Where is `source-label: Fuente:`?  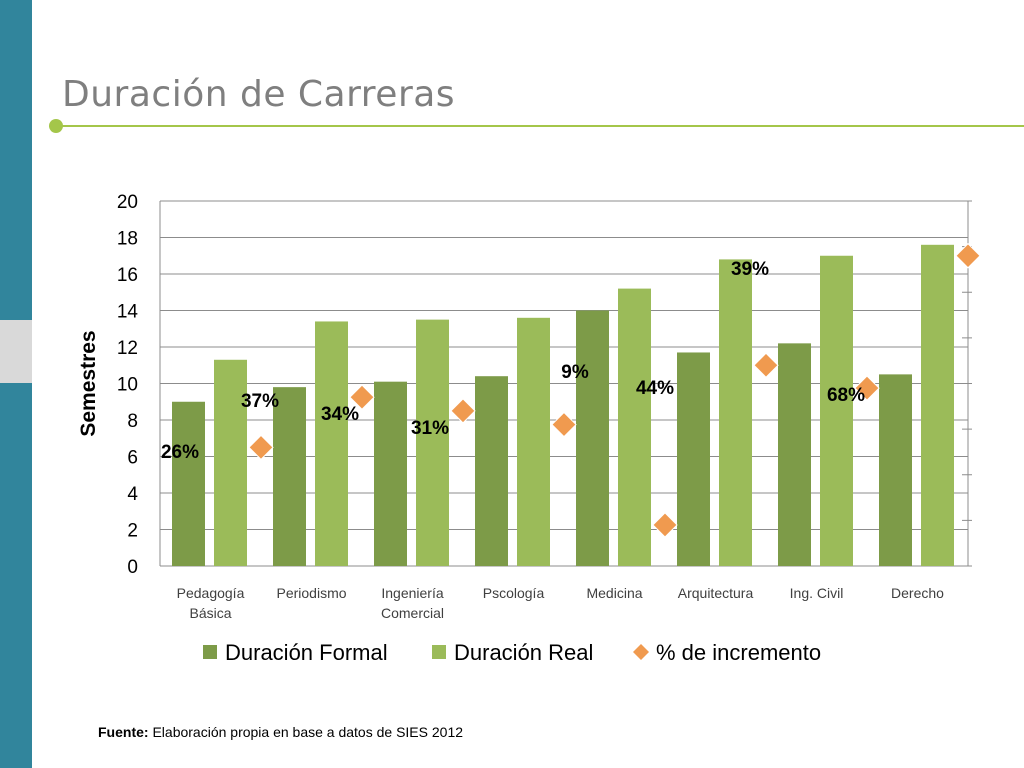 source-label: Fuente: is located at coordinates (123, 732).